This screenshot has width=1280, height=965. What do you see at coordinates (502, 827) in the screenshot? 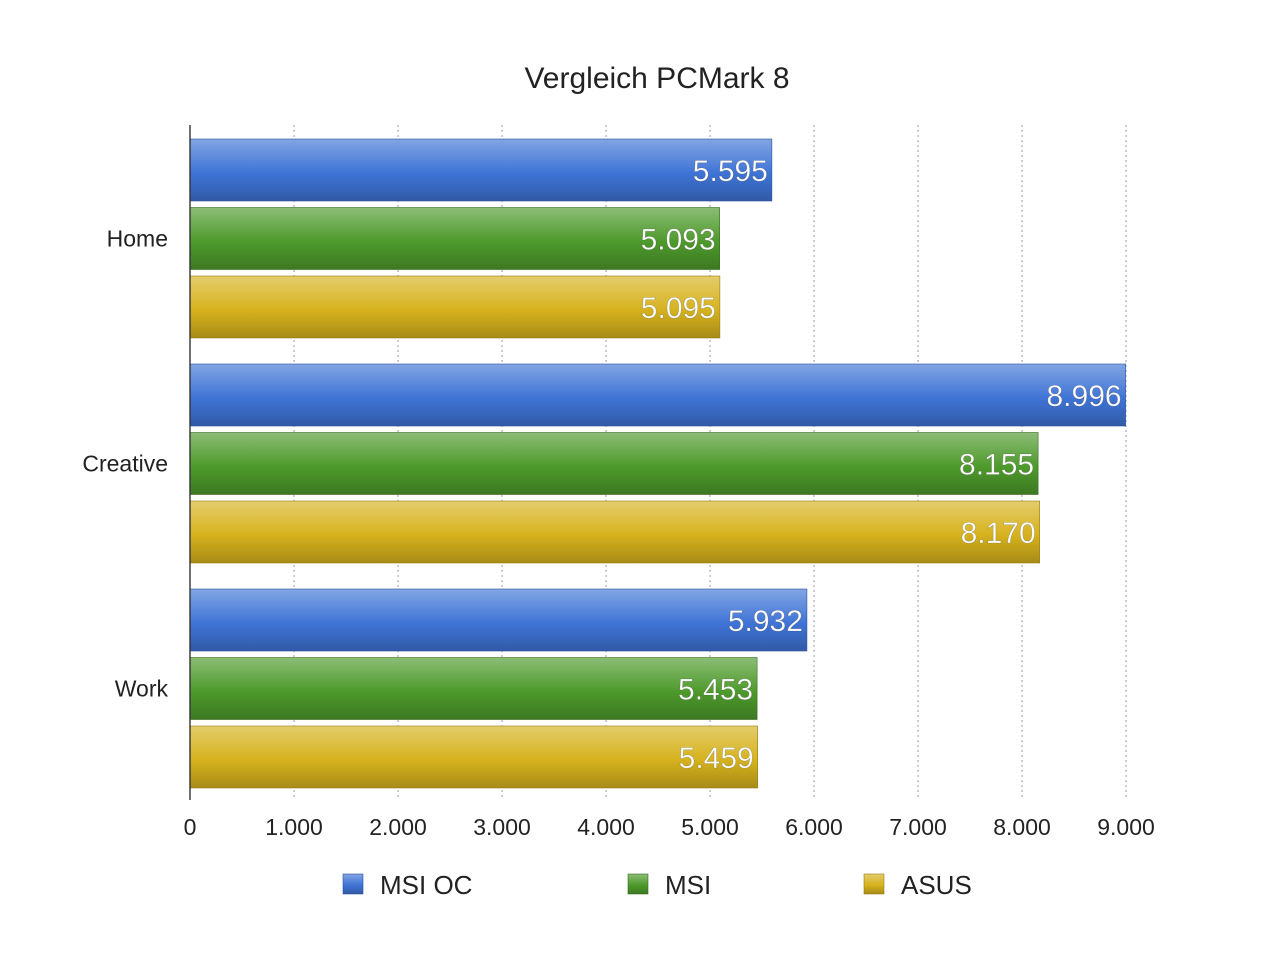
I see `x-tick-label: 3.000` at bounding box center [502, 827].